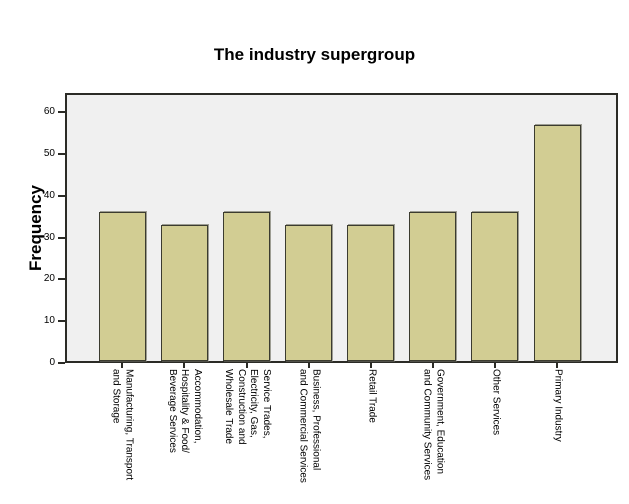 The height and width of the screenshot is (504, 629). What do you see at coordinates (253, 403) in the screenshot?
I see `x-tick-label-line: Electricity, Gas,` at bounding box center [253, 403].